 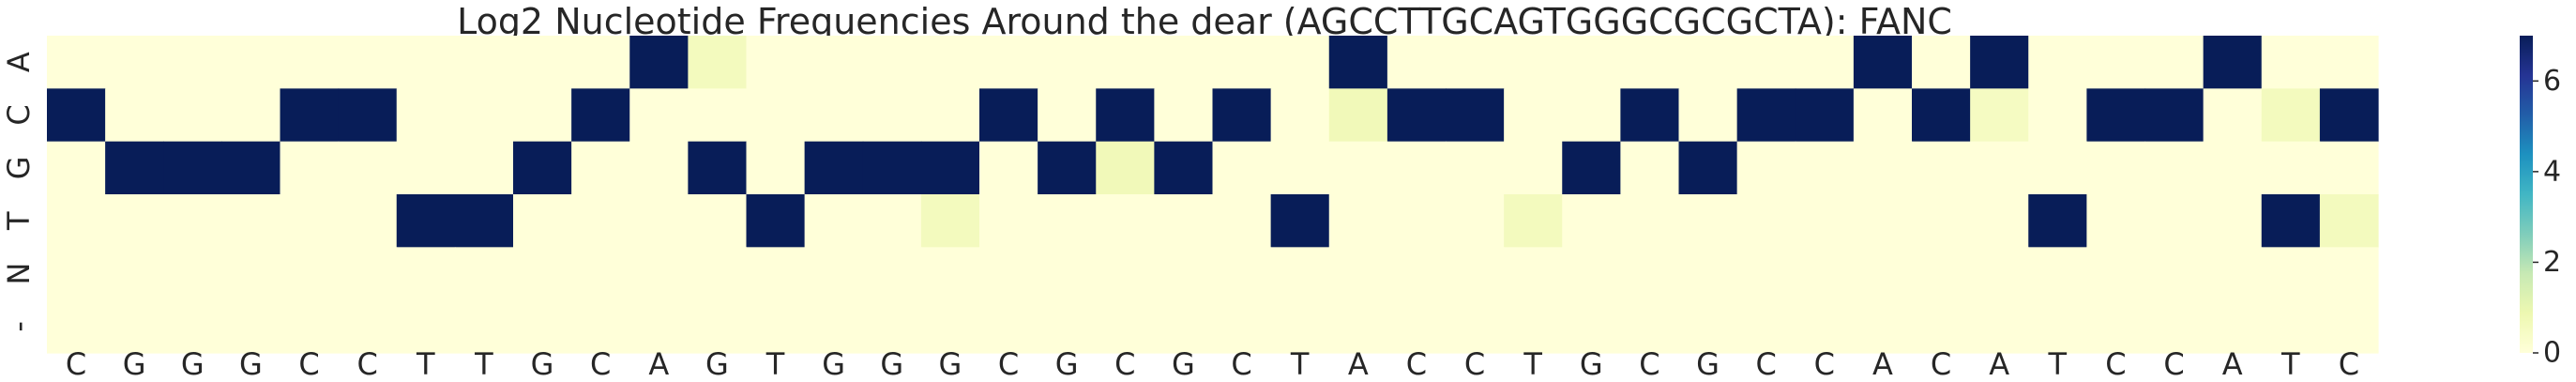 I want to click on colorbar-tick-label: 0, so click(x=2552, y=353).